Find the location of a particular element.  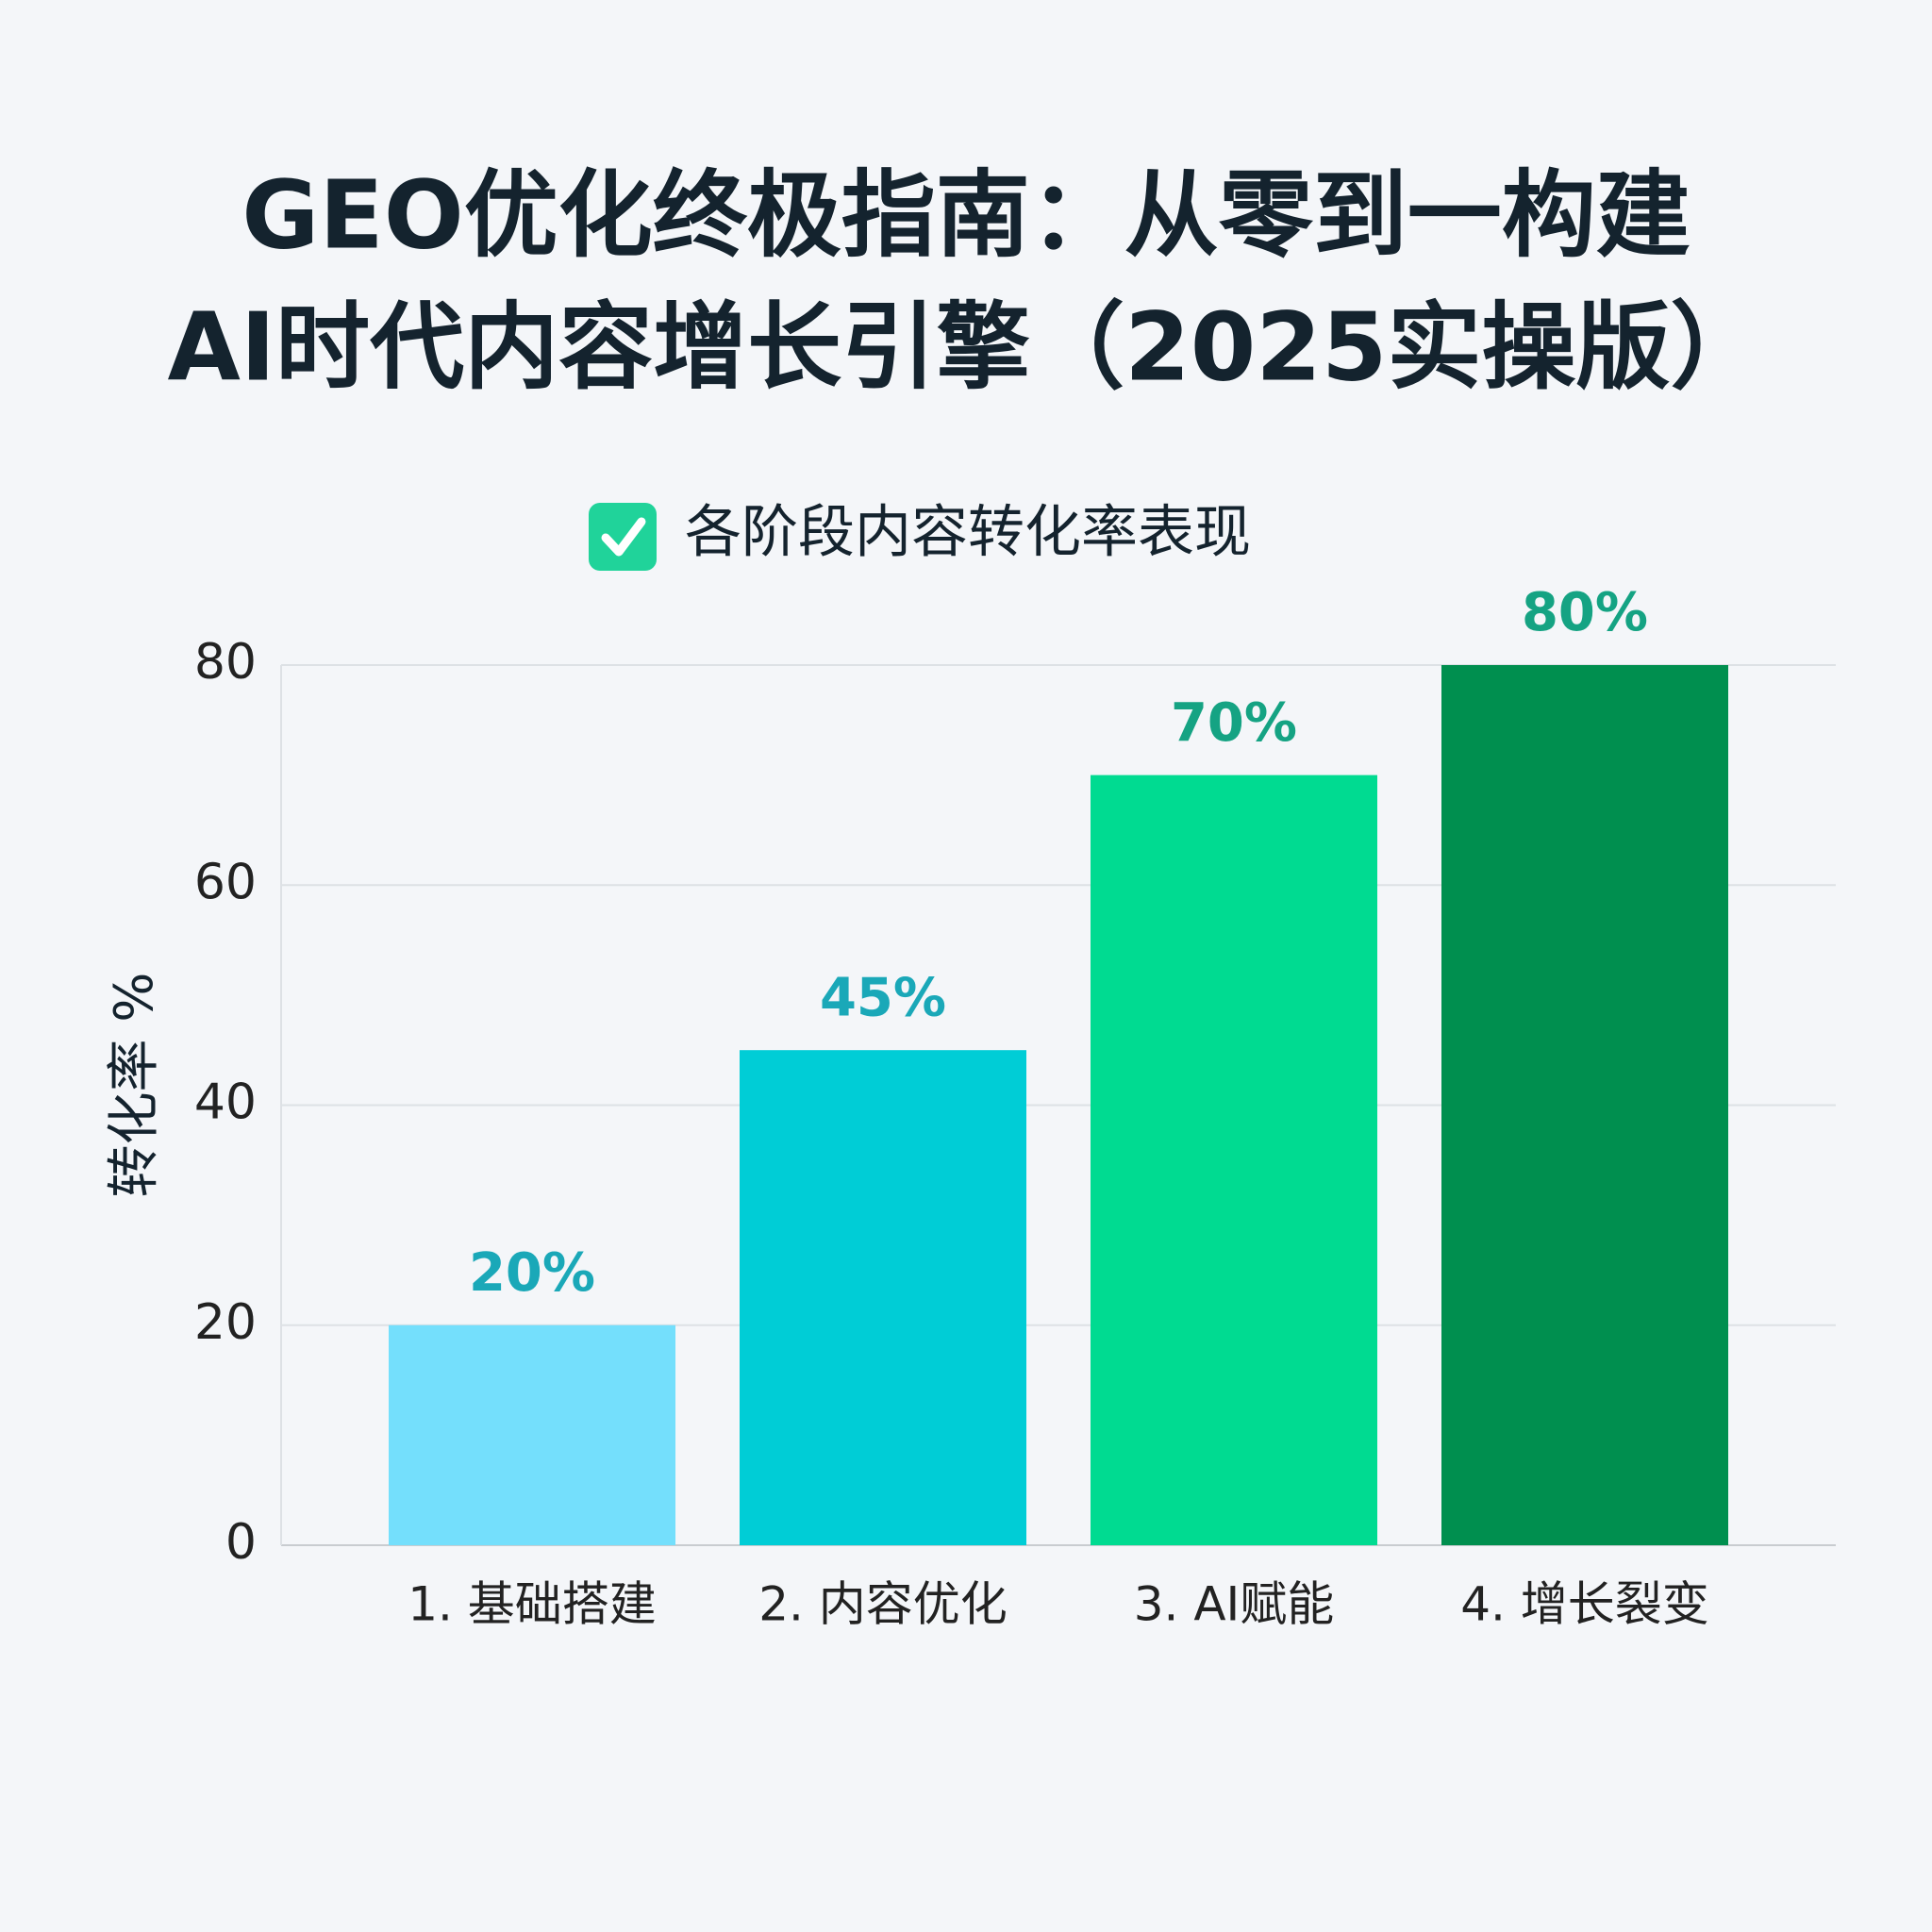

value-label: 20% is located at coordinates (532, 1273).